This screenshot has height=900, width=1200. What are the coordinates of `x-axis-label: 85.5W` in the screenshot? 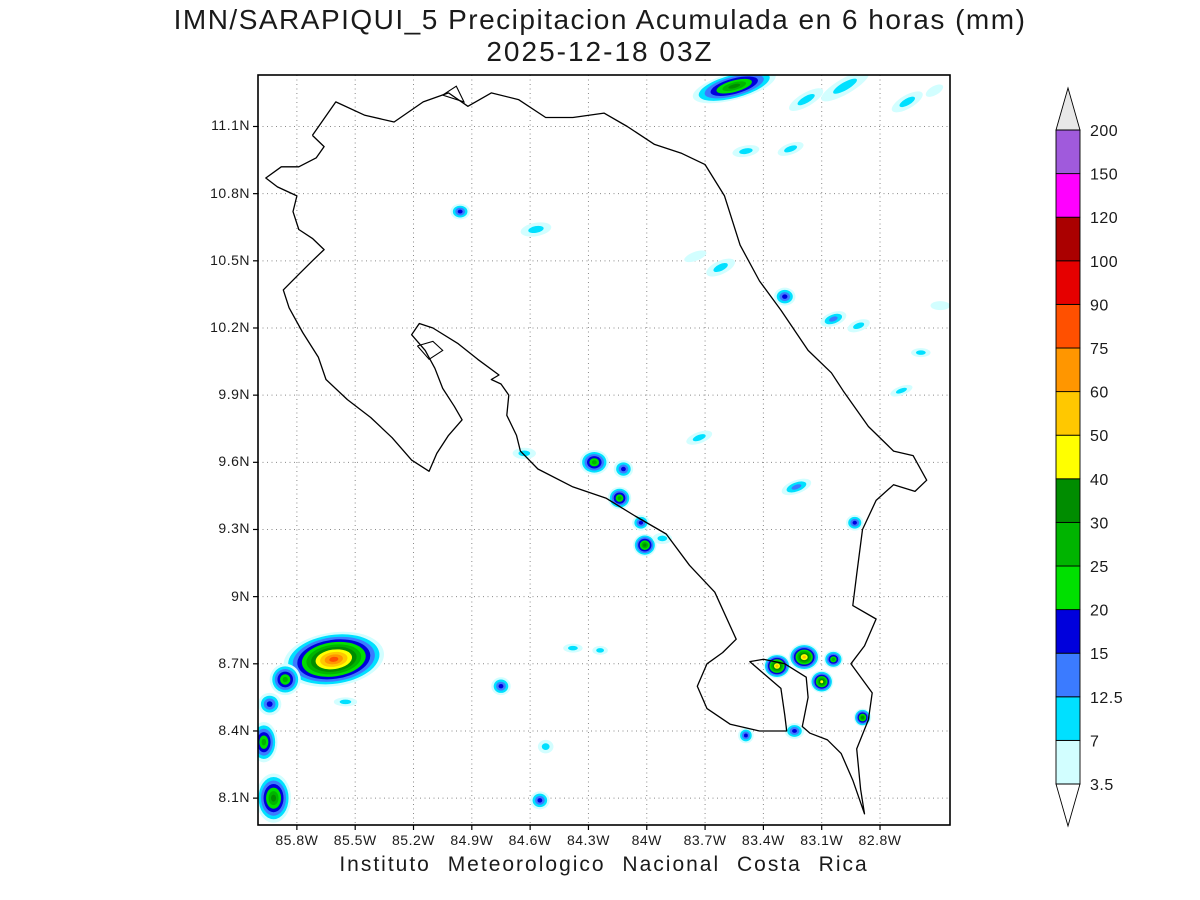 It's located at (355, 840).